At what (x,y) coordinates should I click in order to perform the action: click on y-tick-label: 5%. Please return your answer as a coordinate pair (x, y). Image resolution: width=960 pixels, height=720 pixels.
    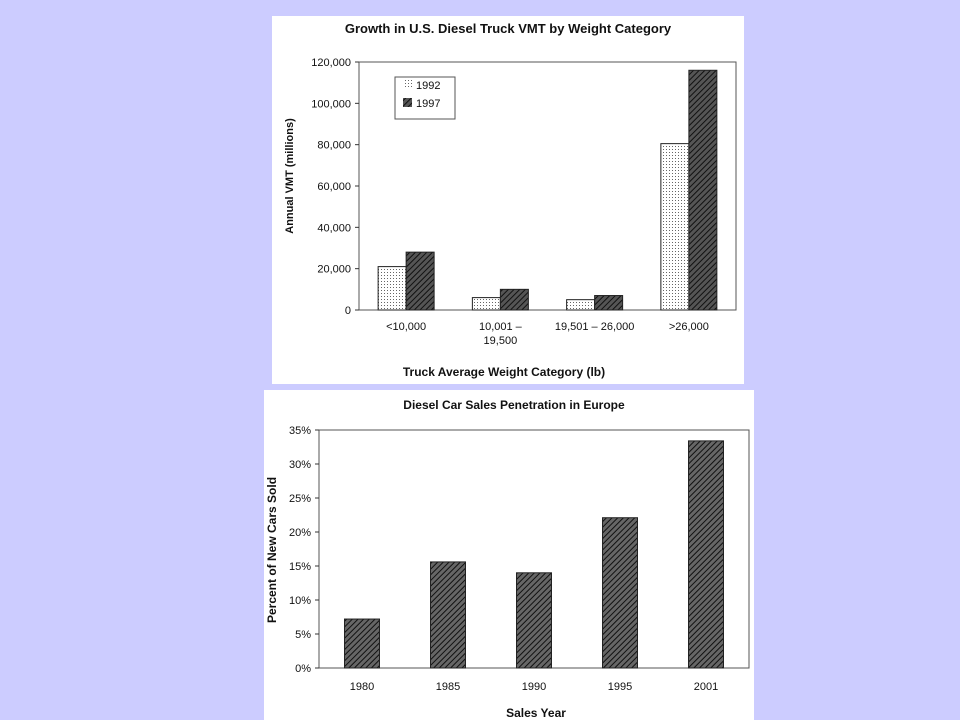
    Looking at the image, I should click on (303, 635).